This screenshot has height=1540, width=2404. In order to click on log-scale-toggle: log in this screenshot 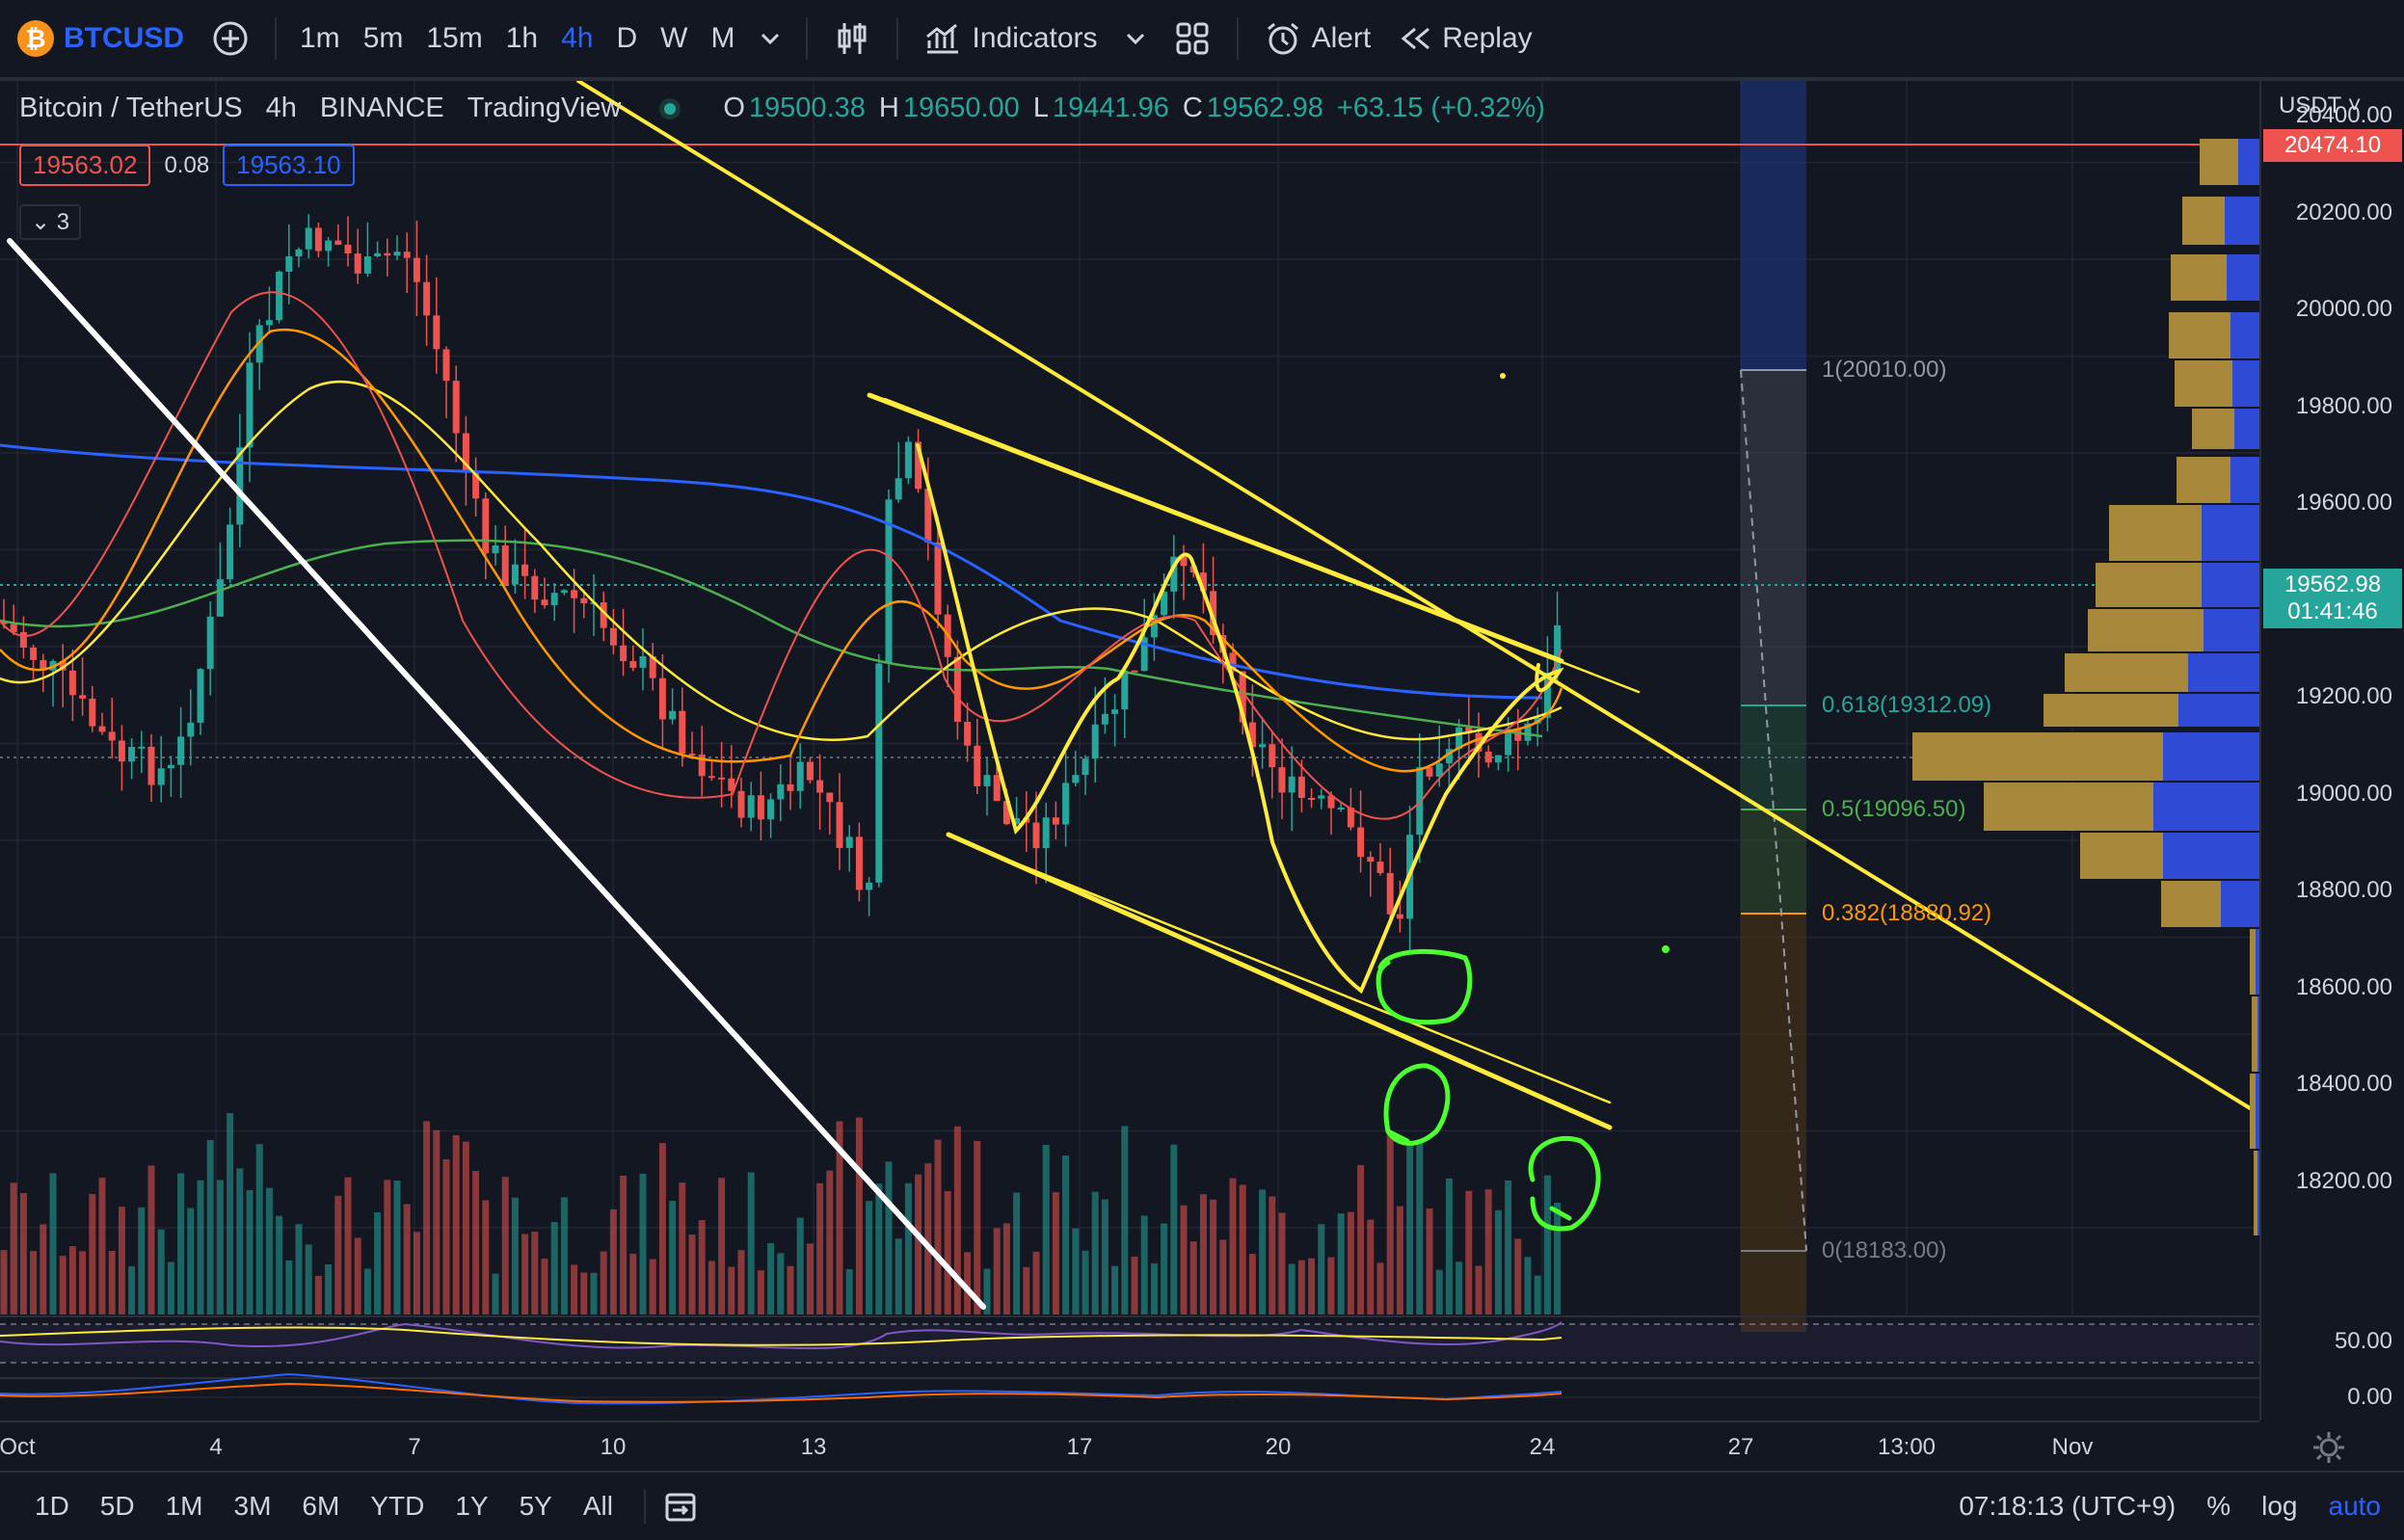, I will do `click(2279, 1506)`.